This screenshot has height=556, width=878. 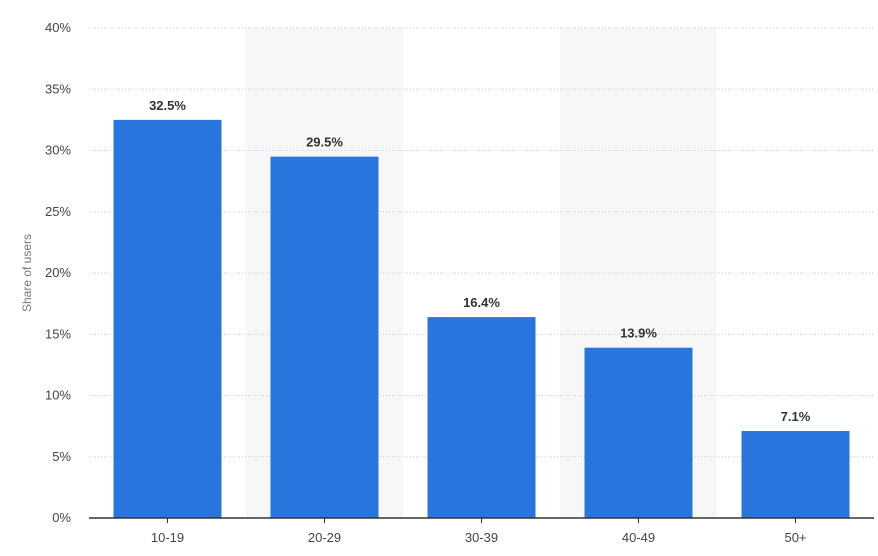 I want to click on y-tick-label: 20%, so click(x=58, y=272).